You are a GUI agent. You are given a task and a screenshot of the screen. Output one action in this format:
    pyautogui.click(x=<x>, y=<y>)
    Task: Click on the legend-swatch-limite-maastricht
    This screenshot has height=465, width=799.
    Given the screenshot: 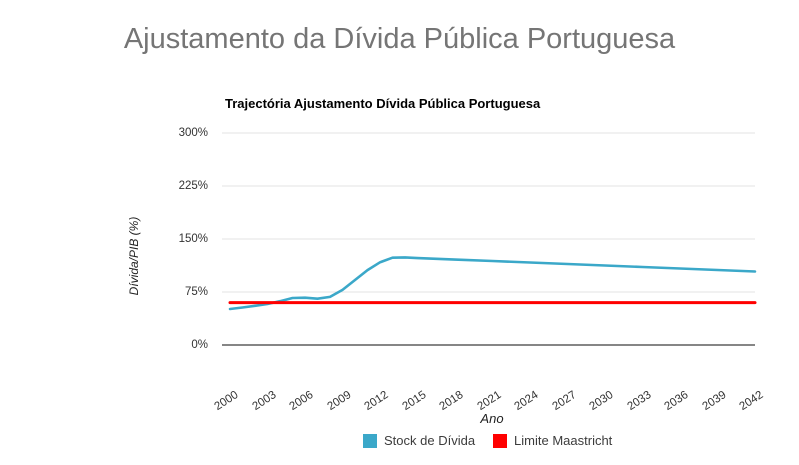 What is the action you would take?
    pyautogui.click(x=500, y=440)
    